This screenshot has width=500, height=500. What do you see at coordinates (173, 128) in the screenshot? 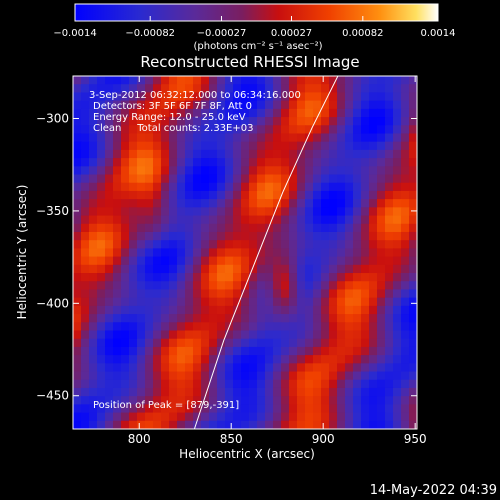
I see `annotation-clean-counts: Clean Total counts: 2.33E+03` at bounding box center [173, 128].